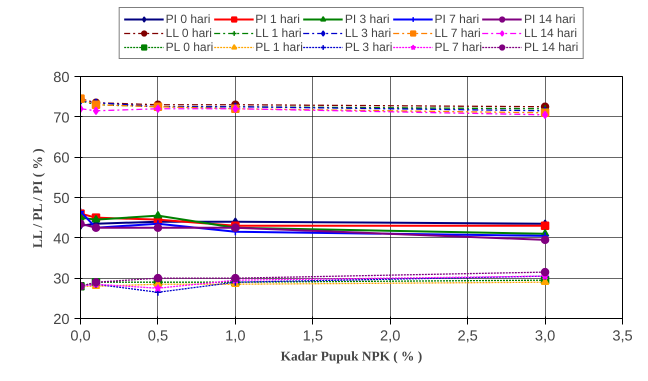  I want to click on legend-label: LL 0 hari, so click(189, 33).